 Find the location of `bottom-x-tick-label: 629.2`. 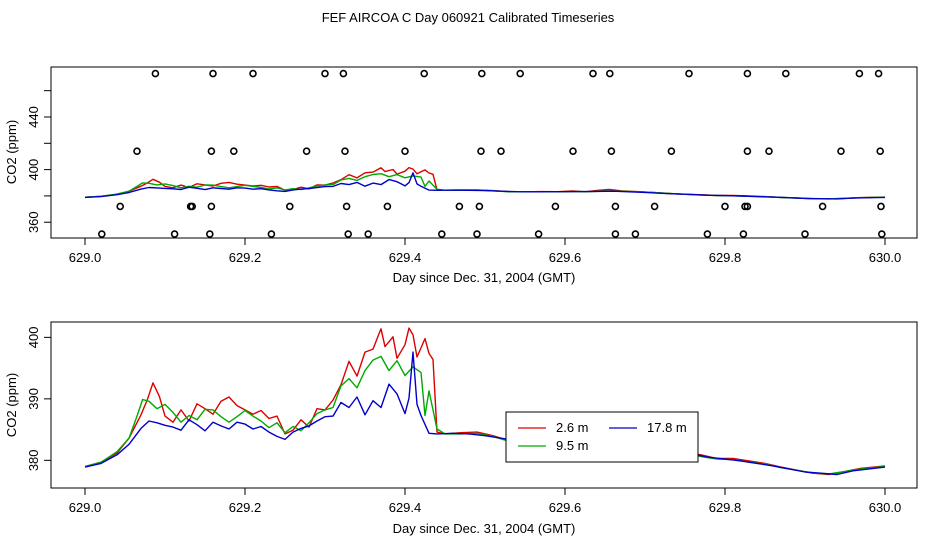

bottom-x-tick-label: 629.2 is located at coordinates (245, 507).